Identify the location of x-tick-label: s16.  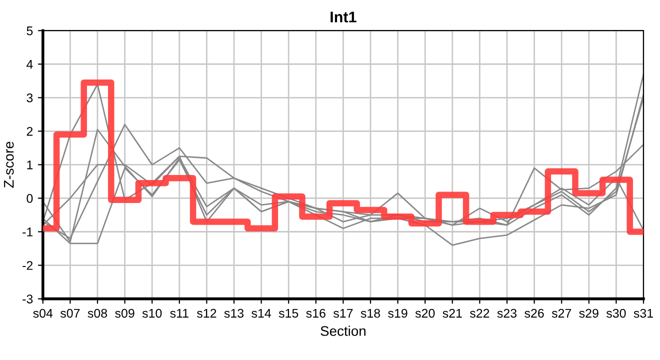
(316, 313).